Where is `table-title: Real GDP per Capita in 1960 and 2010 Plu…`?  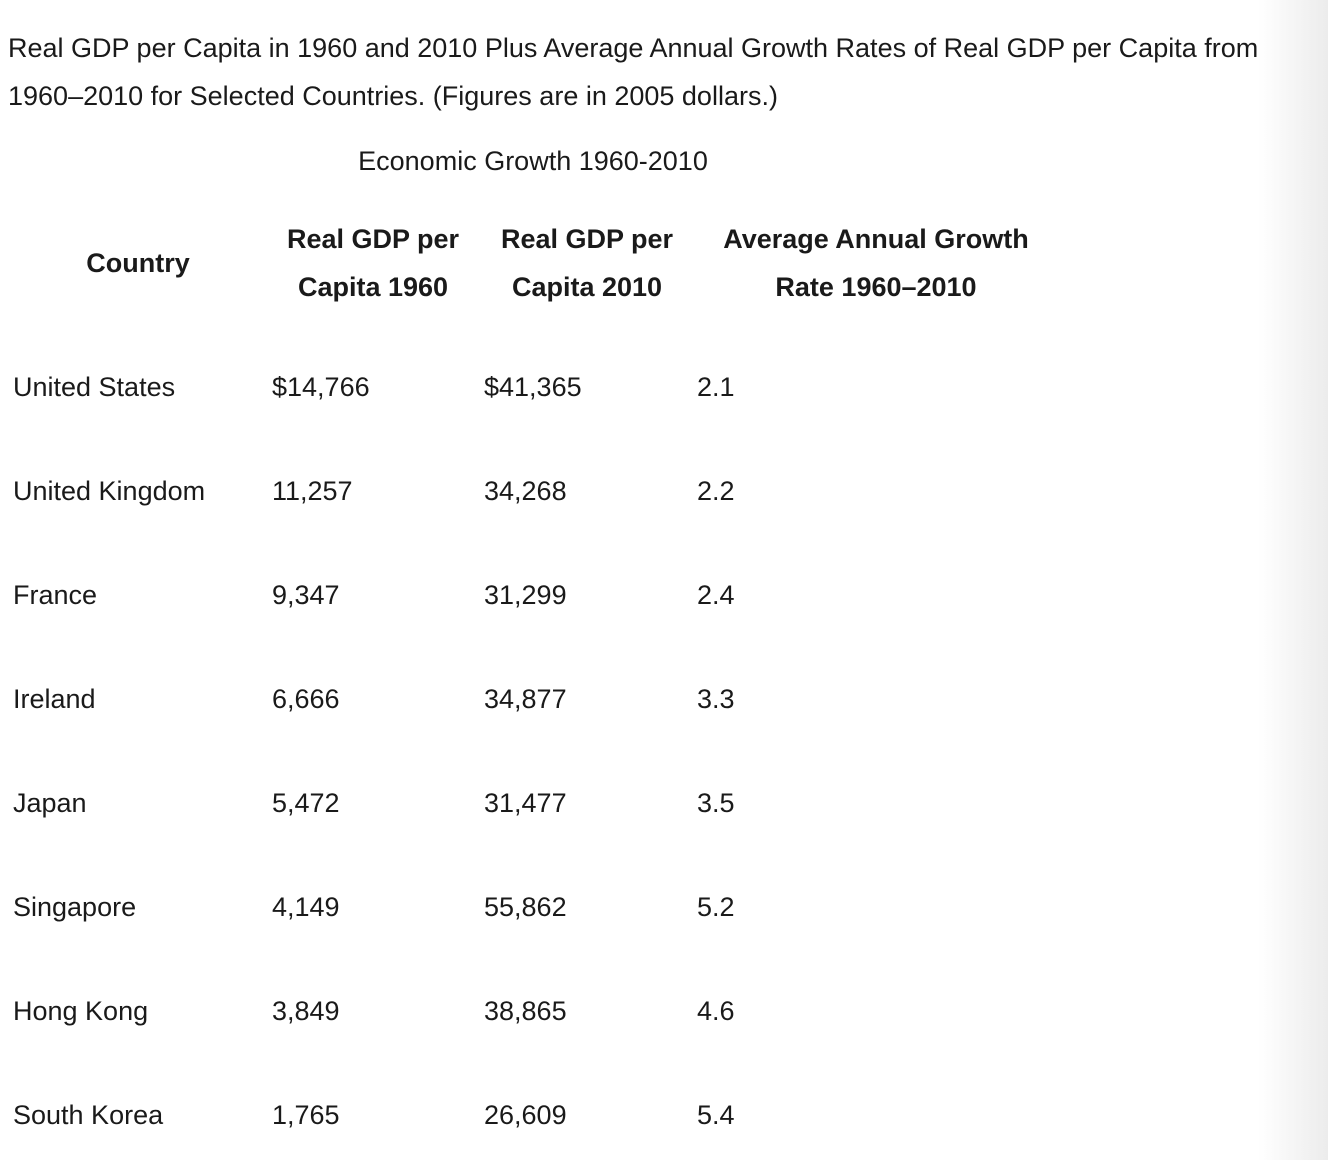
table-title: Real GDP per Capita in 1960 and 2010 Plu… is located at coordinates (633, 72).